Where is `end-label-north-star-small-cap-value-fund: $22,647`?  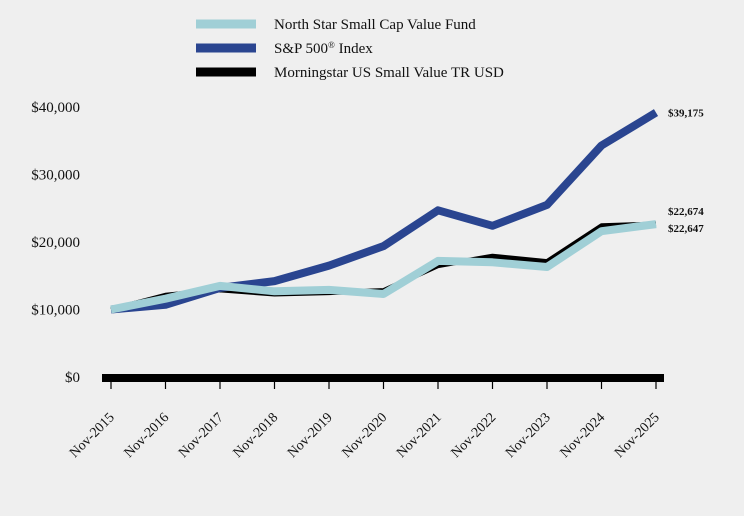
end-label-north-star-small-cap-value-fund: $22,647 is located at coordinates (686, 229).